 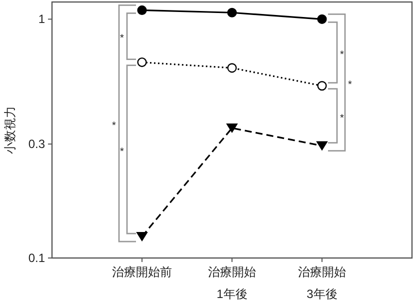 What do you see at coordinates (10, 130) in the screenshot?
I see `y-axis-title: 小数視力` at bounding box center [10, 130].